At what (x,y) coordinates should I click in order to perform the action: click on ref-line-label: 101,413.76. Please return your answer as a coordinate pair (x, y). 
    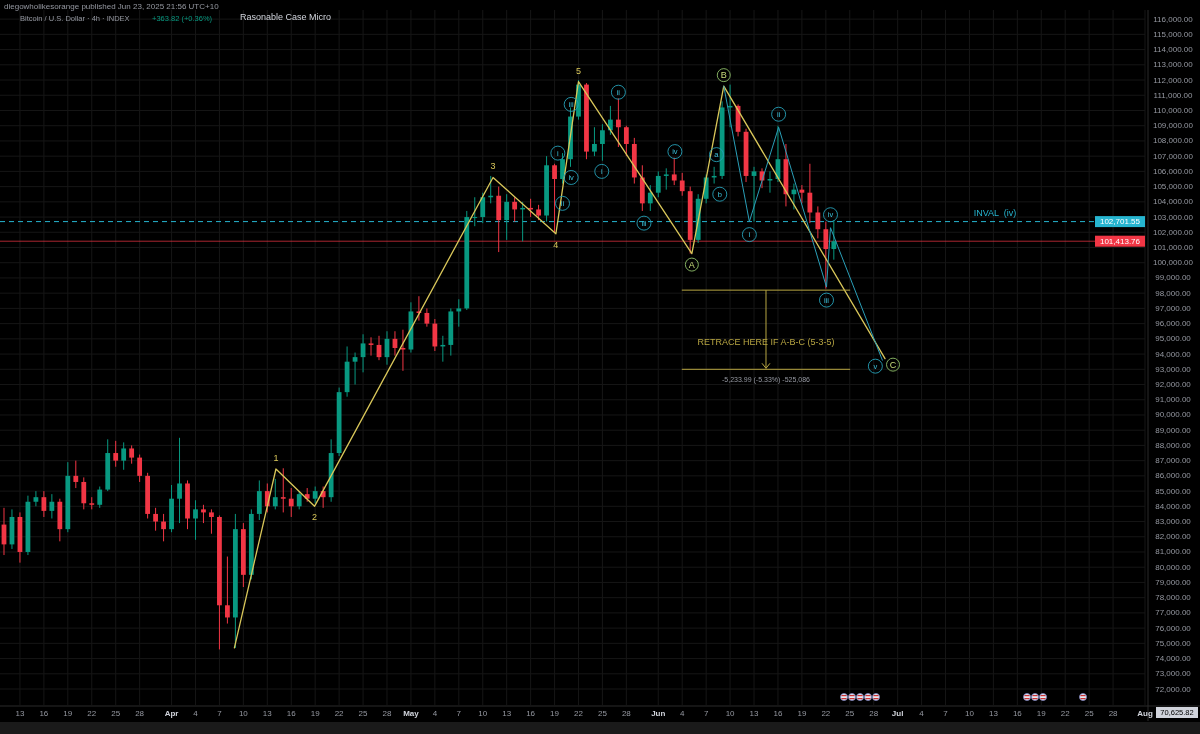
    Looking at the image, I should click on (1120, 241).